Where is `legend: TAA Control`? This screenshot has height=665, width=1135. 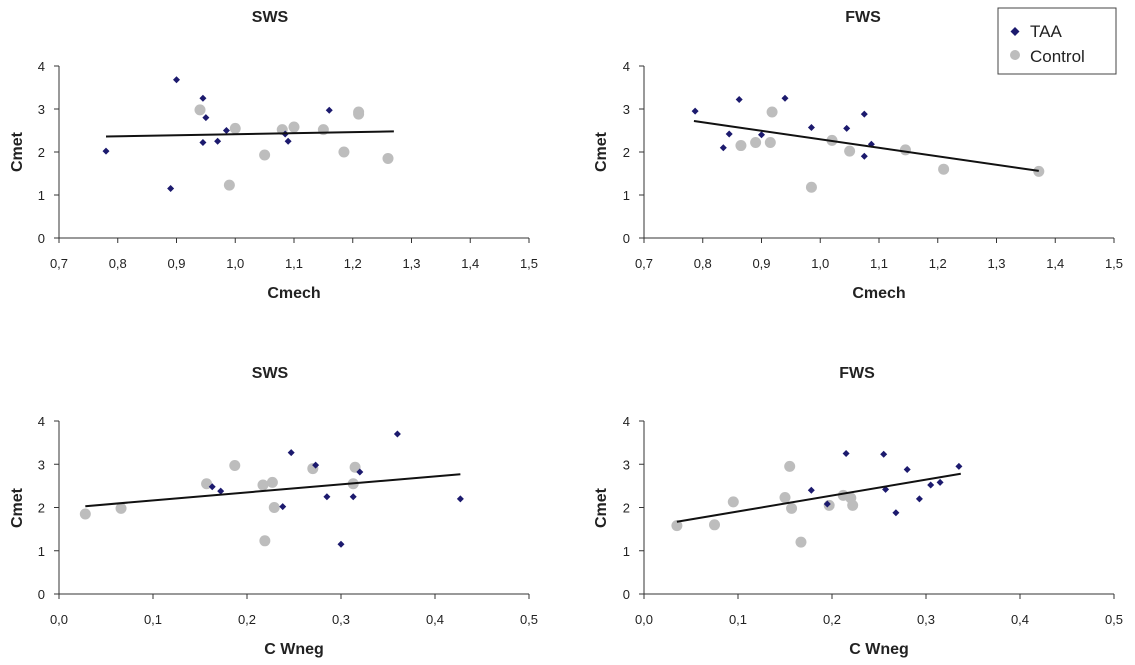 legend: TAA Control is located at coordinates (1057, 41).